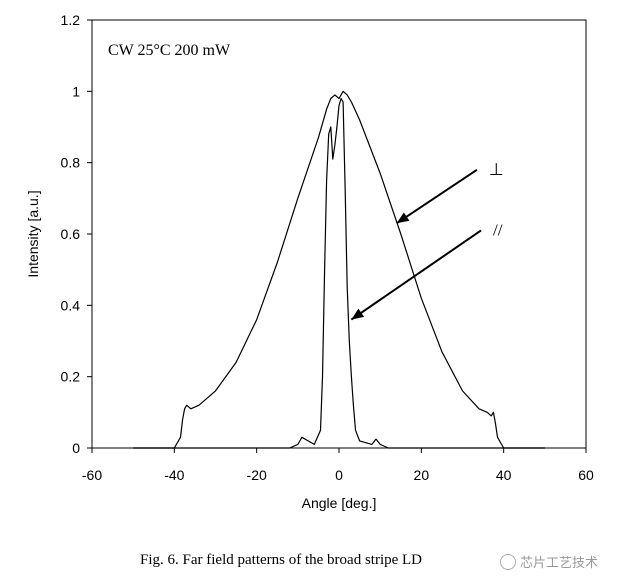 This screenshot has height=587, width=632. What do you see at coordinates (76, 448) in the screenshot?
I see `y-tick-label: 0` at bounding box center [76, 448].